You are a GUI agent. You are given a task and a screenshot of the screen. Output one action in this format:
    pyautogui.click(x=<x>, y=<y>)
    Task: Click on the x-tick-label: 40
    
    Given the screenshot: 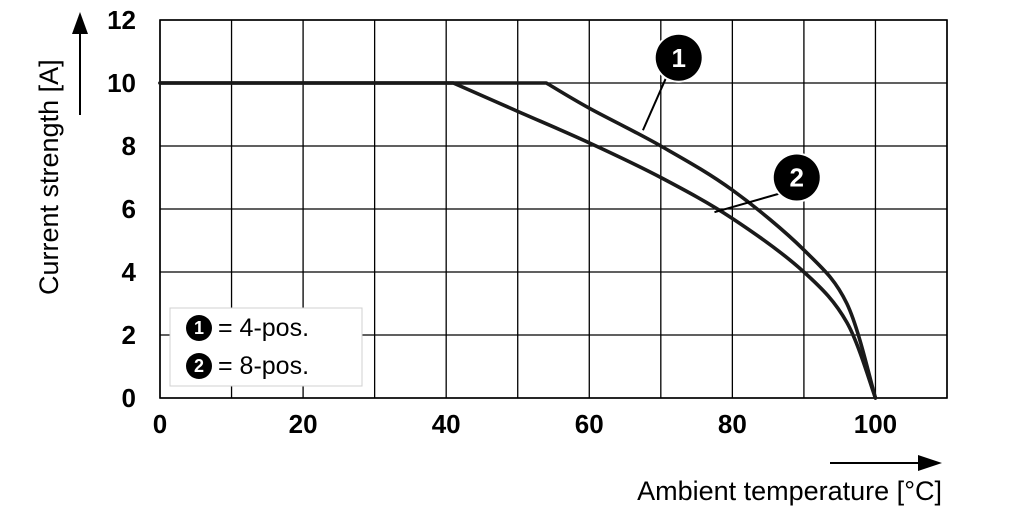 What is the action you would take?
    pyautogui.click(x=446, y=424)
    